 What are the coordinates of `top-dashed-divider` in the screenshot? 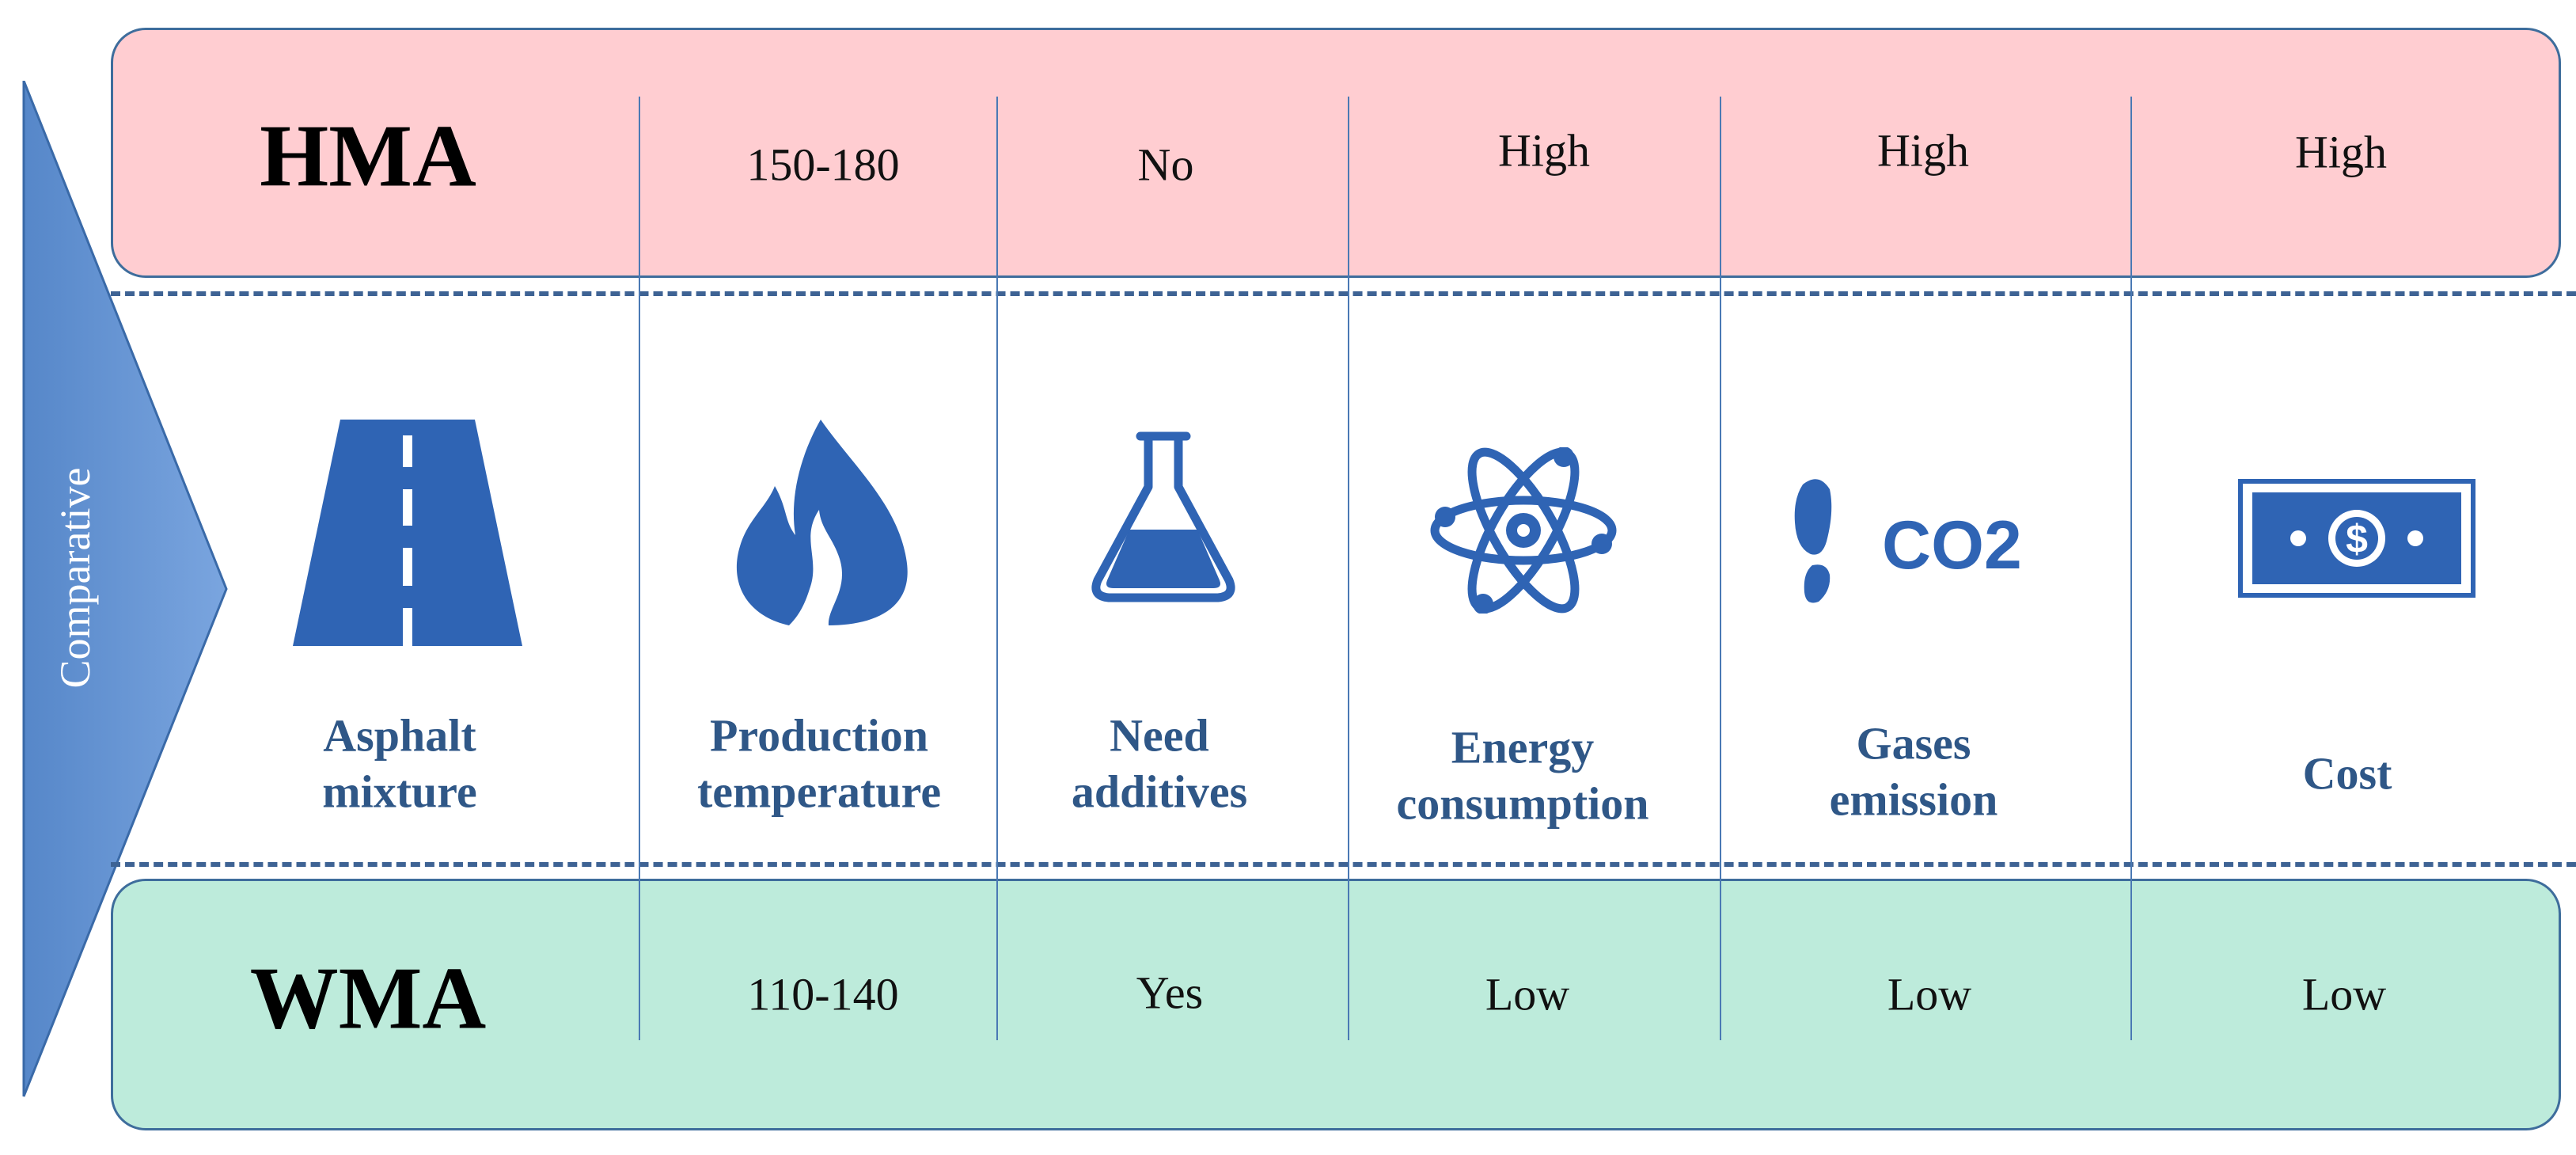 It's located at (1343, 293).